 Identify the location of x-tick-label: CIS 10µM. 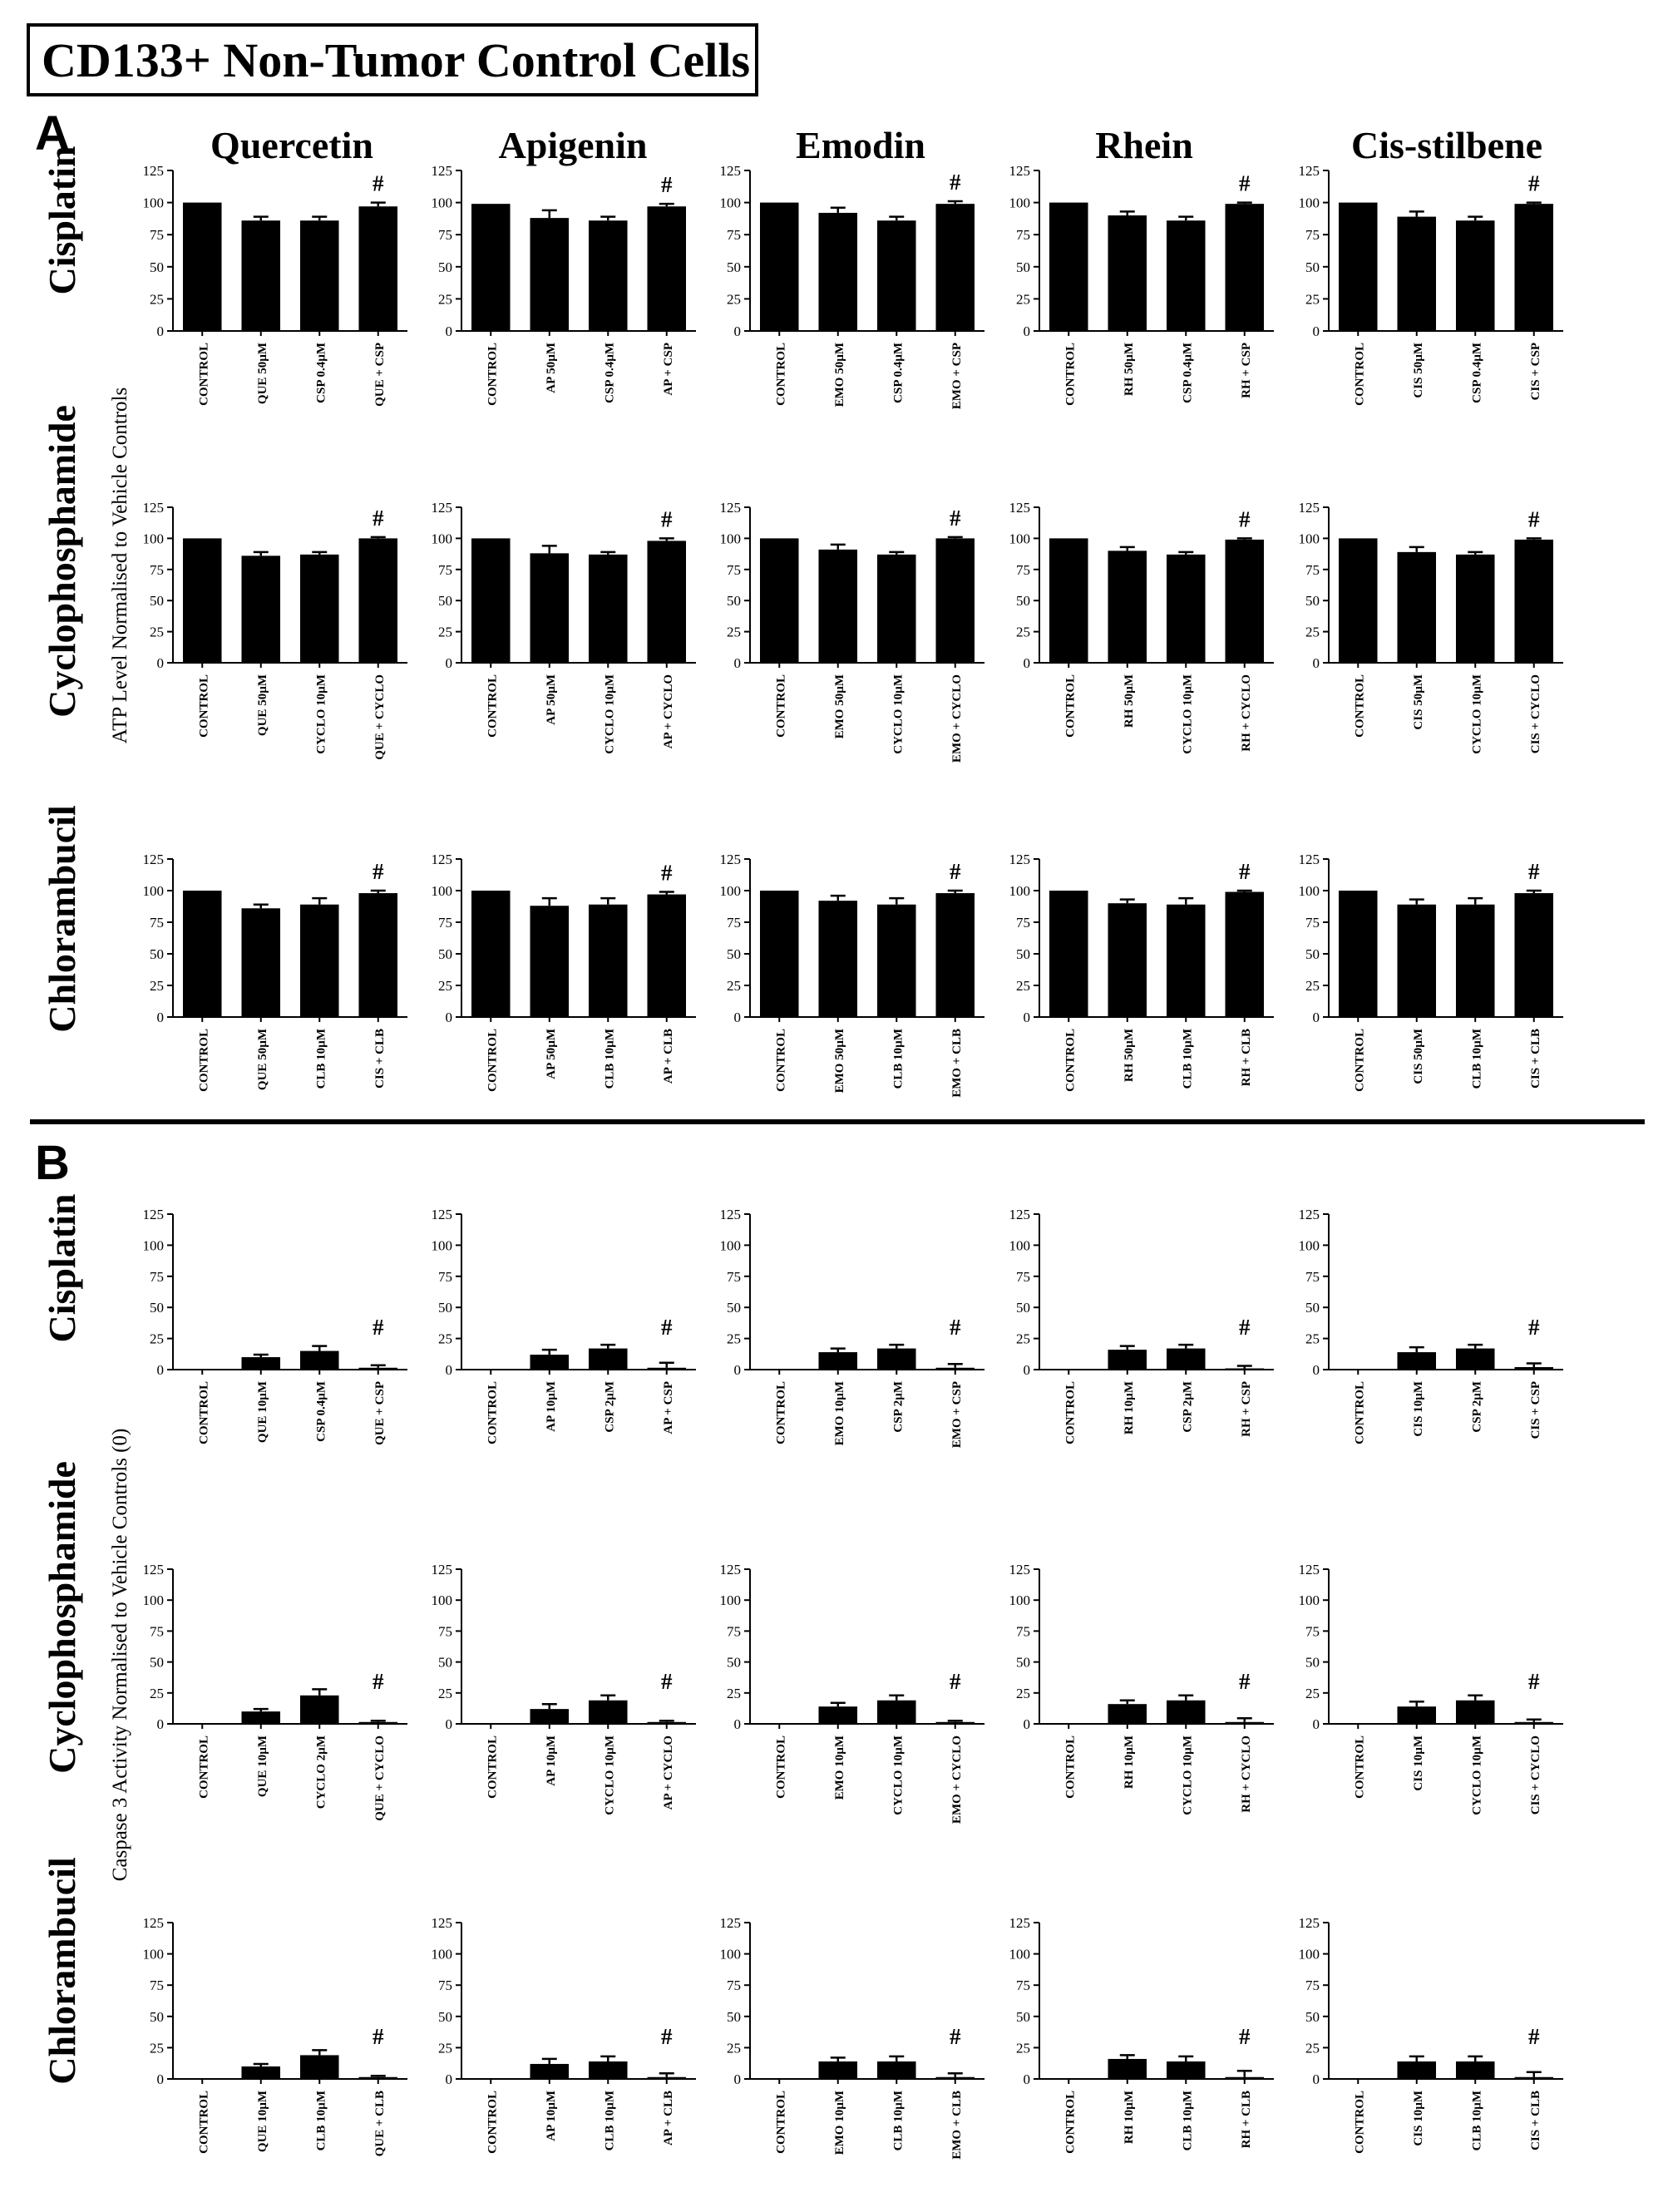
(1418, 2118).